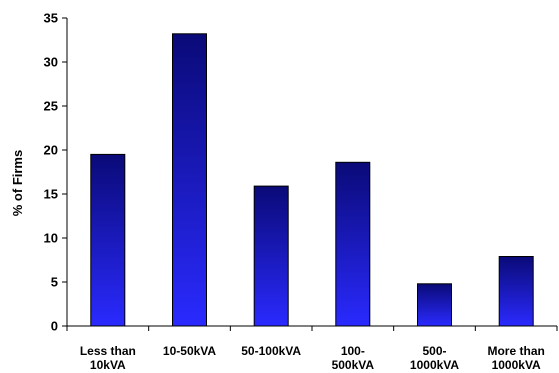 This screenshot has height=373, width=559. Describe the element at coordinates (54, 326) in the screenshot. I see `y-tick-label: 0` at that location.